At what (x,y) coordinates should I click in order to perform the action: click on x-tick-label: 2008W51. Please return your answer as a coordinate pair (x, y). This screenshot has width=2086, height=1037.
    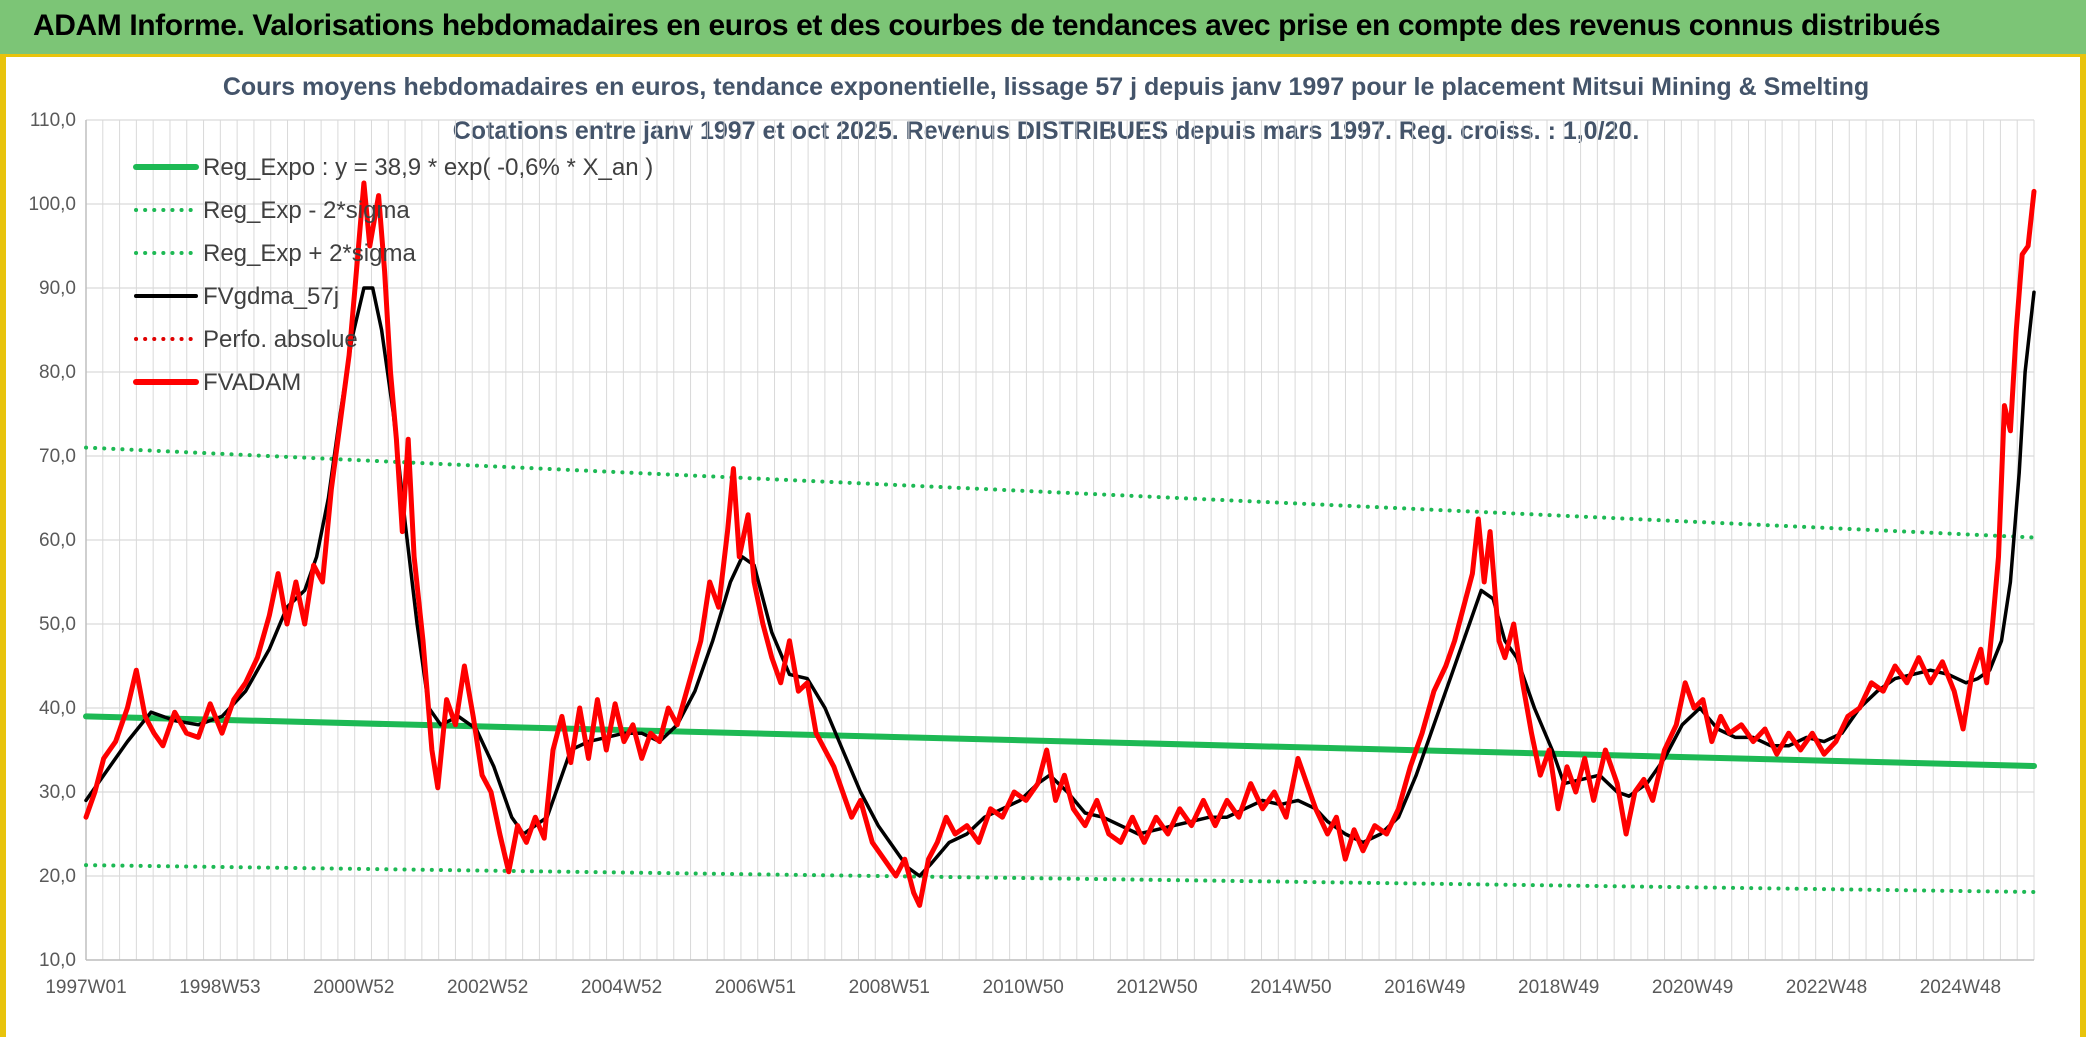
    Looking at the image, I should click on (889, 987).